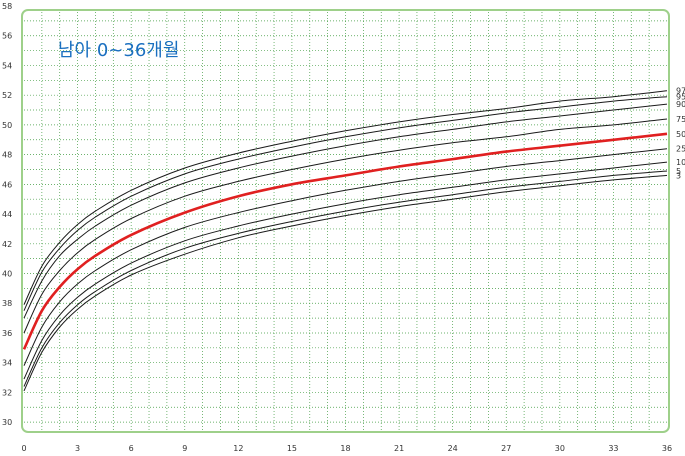 The image size is (685, 456). Describe the element at coordinates (292, 448) in the screenshot. I see `x-tick-label: 15` at that location.